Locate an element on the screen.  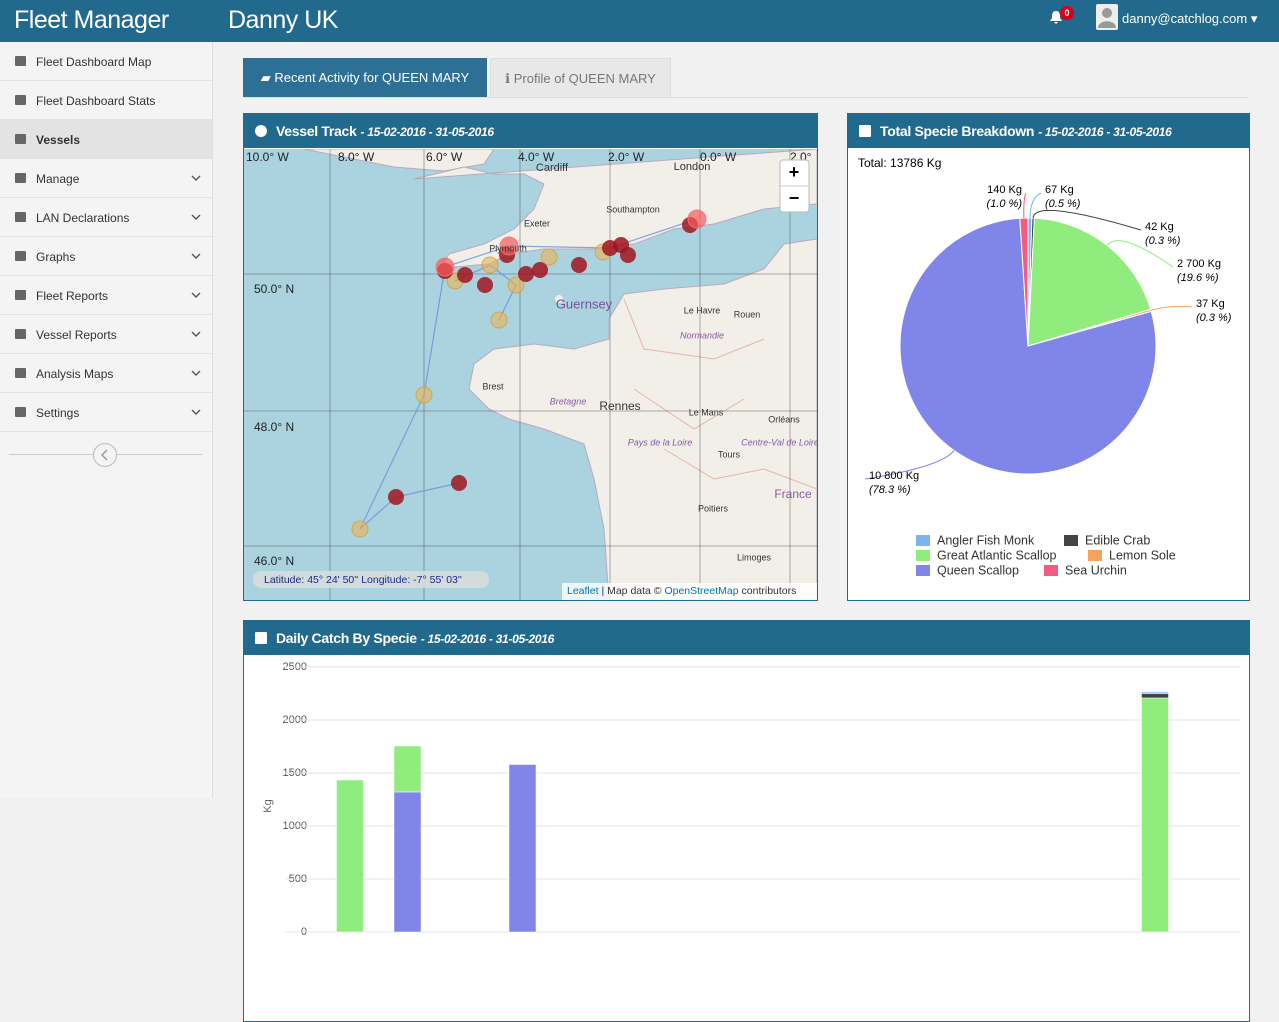
slice-value: 10 800 Kg is located at coordinates (894, 476).